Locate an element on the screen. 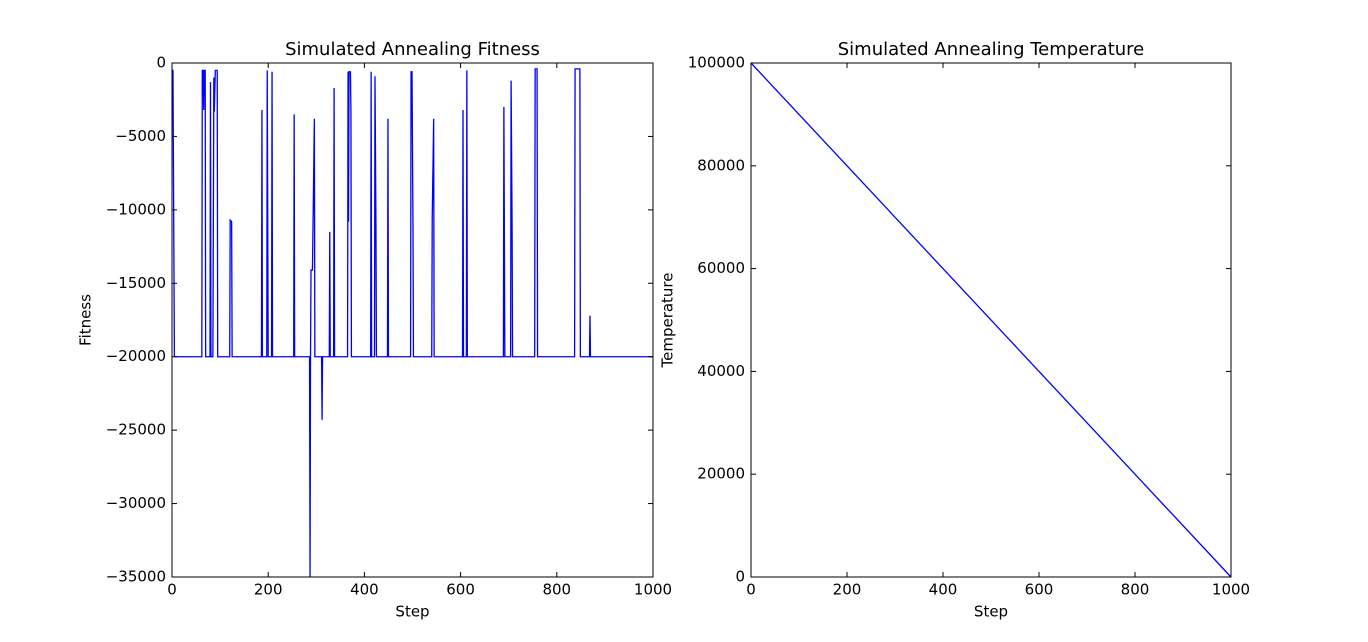 The height and width of the screenshot is (642, 1368). chart-title: Simulated Annealing Fitness is located at coordinates (412, 49).